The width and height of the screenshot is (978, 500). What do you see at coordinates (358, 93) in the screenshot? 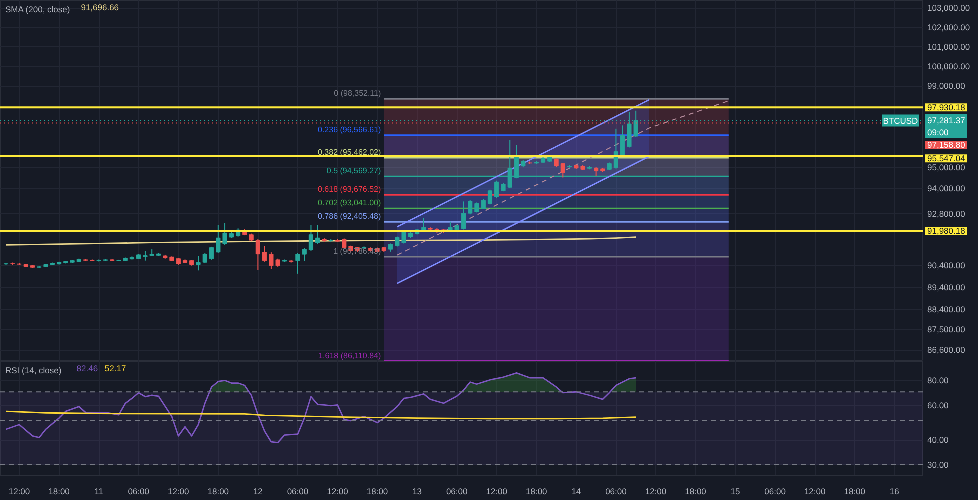
I see `series-label: 0 (98,352.11)` at bounding box center [358, 93].